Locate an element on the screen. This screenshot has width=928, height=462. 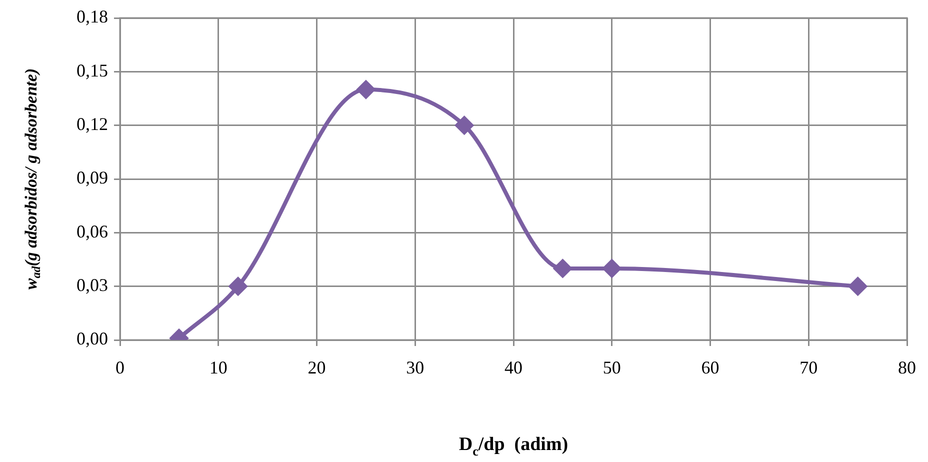
y-tick-label: 0,18 is located at coordinates (92, 16).